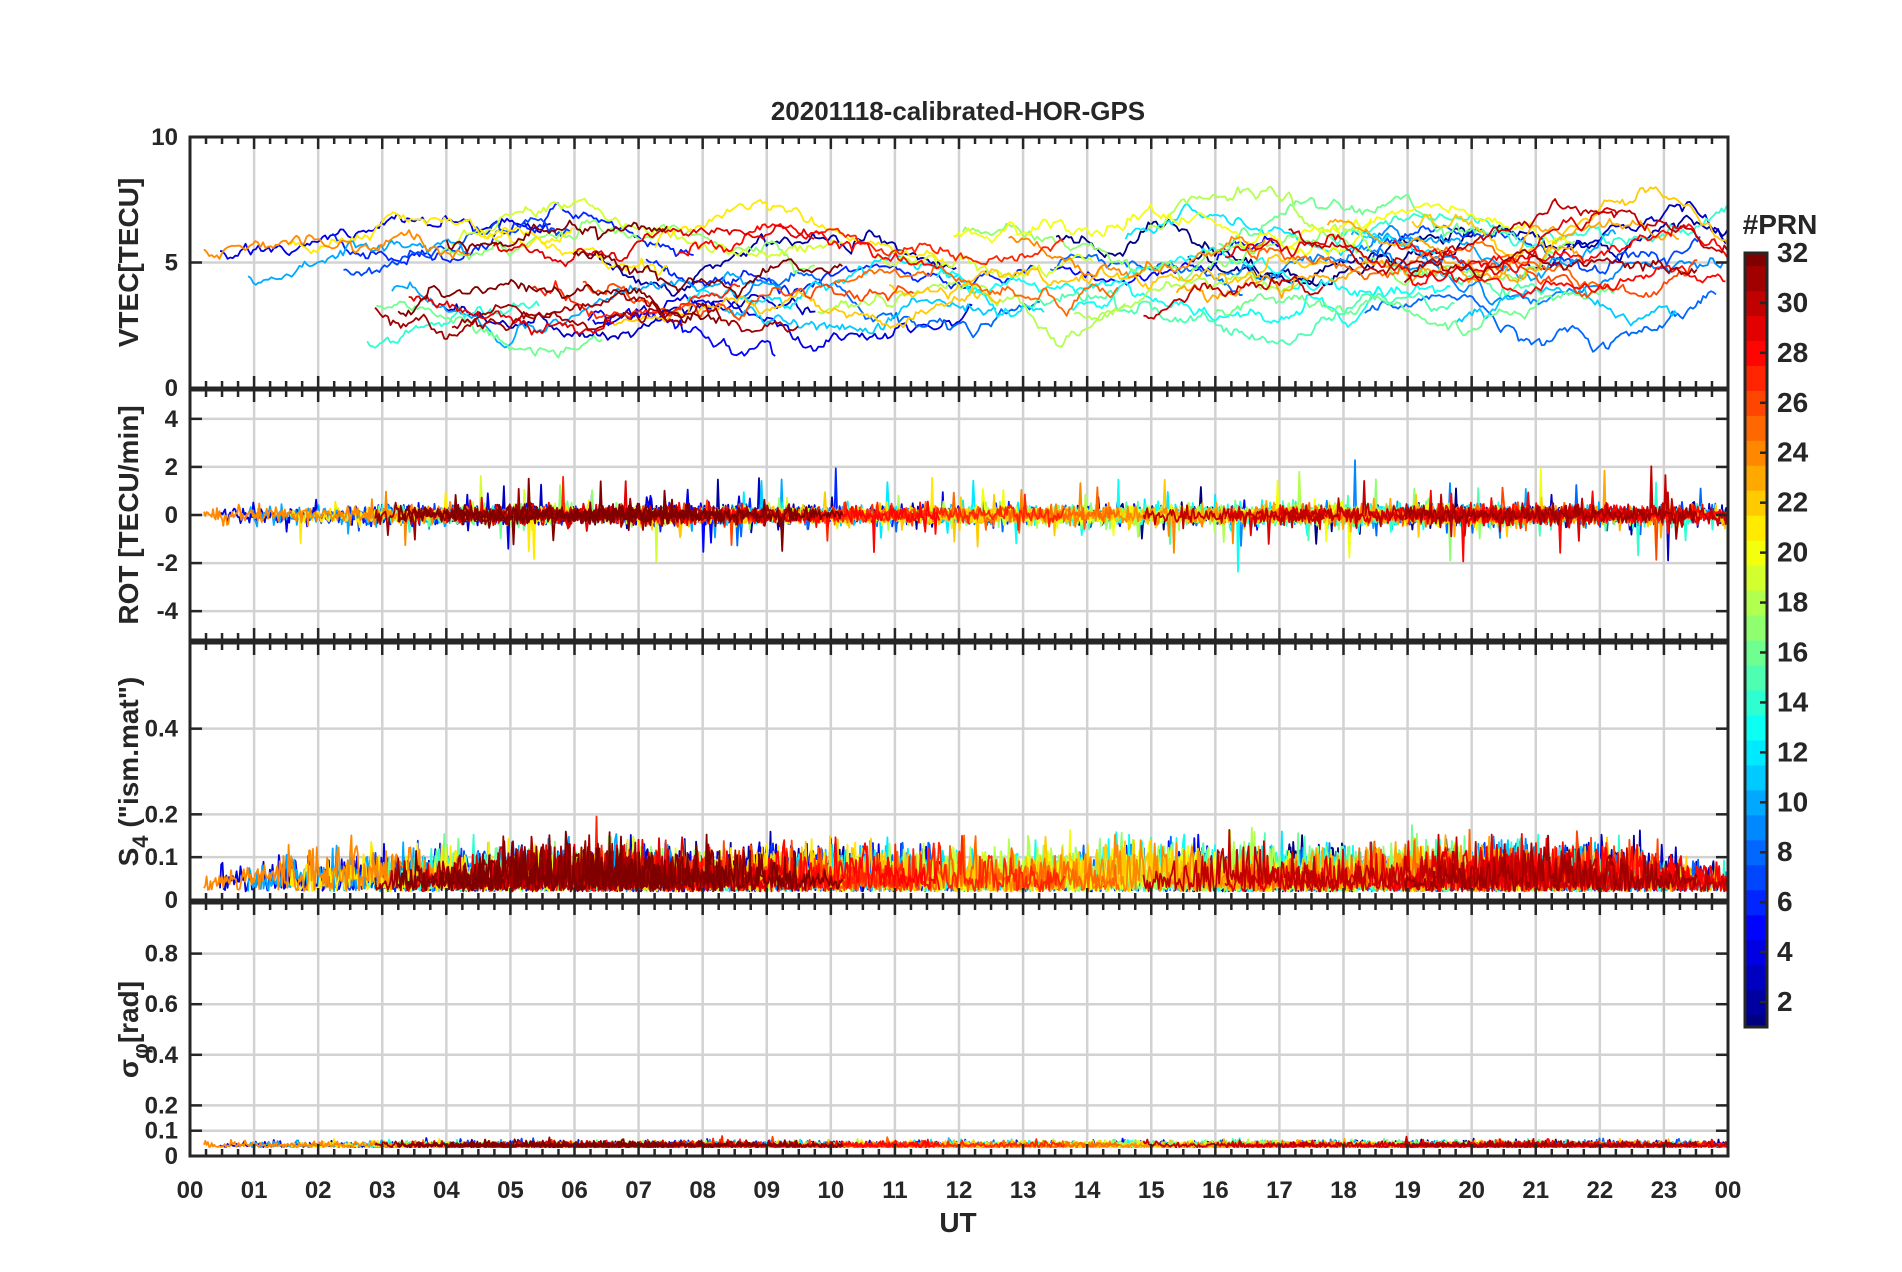 The image size is (1902, 1272). What do you see at coordinates (1793, 701) in the screenshot?
I see `colorbar-tick-label: 14` at bounding box center [1793, 701].